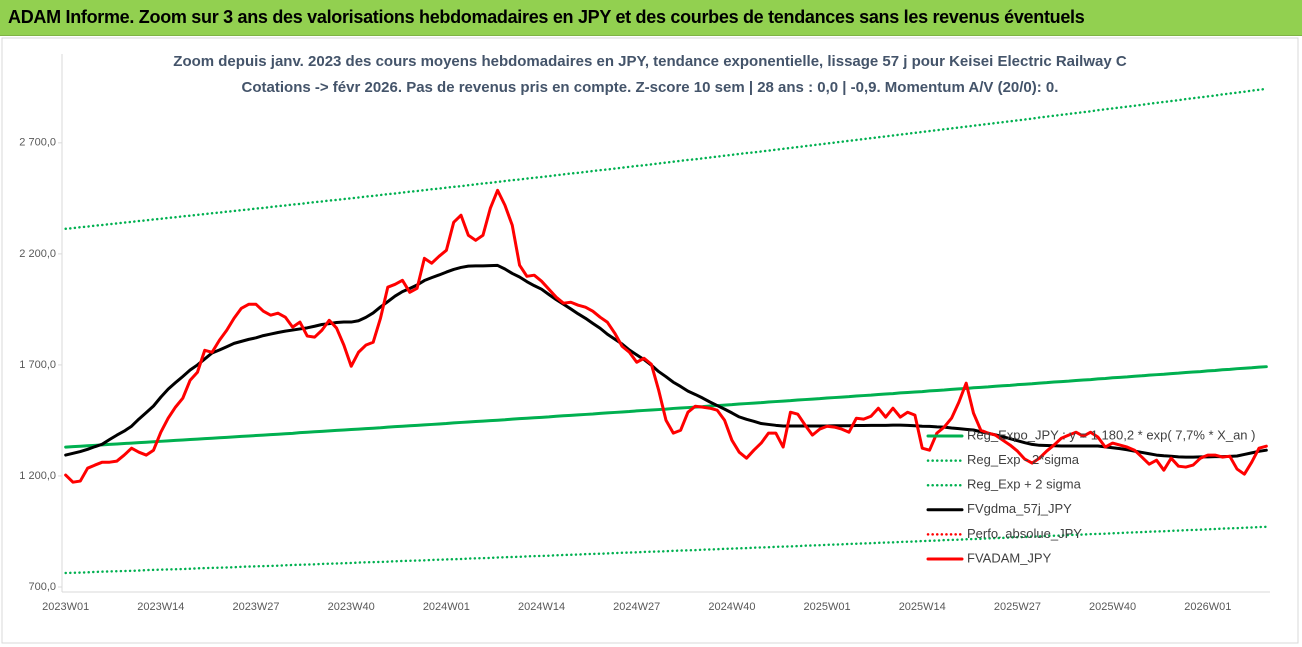 Image resolution: width=1302 pixels, height=647 pixels. Describe the element at coordinates (65, 607) in the screenshot. I see `x-tick-label: 2023W01` at that location.